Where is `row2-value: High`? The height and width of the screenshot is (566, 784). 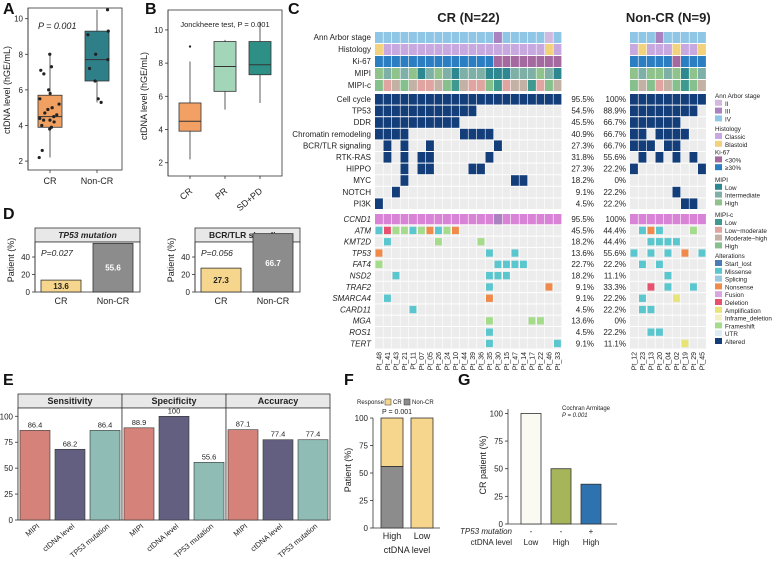 row2-value: High is located at coordinates (591, 542).